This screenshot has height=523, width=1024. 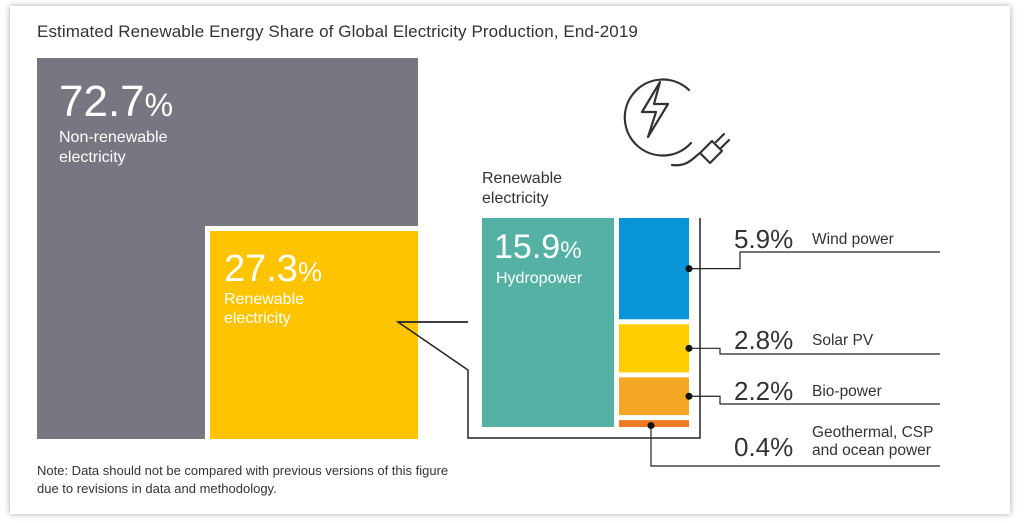 I want to click on side-value: 2.8%, so click(x=763, y=340).